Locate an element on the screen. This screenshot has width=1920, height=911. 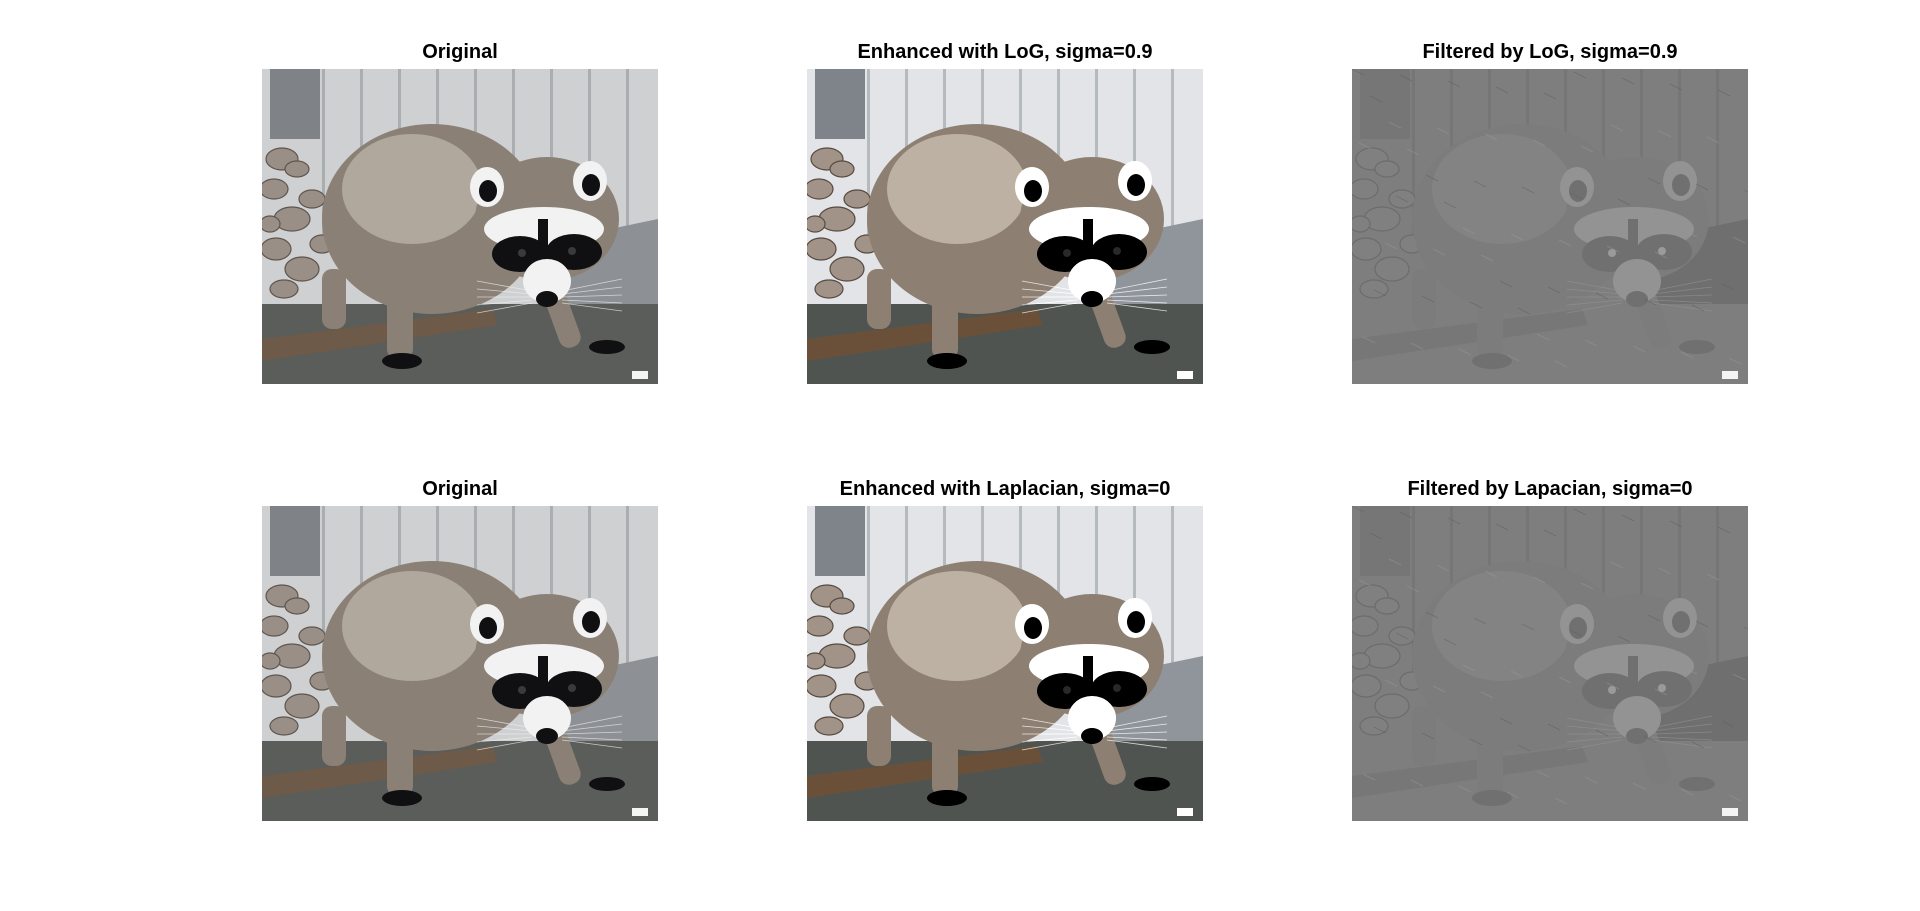
raccoon-photo-enhanced-log is located at coordinates (1005, 226).